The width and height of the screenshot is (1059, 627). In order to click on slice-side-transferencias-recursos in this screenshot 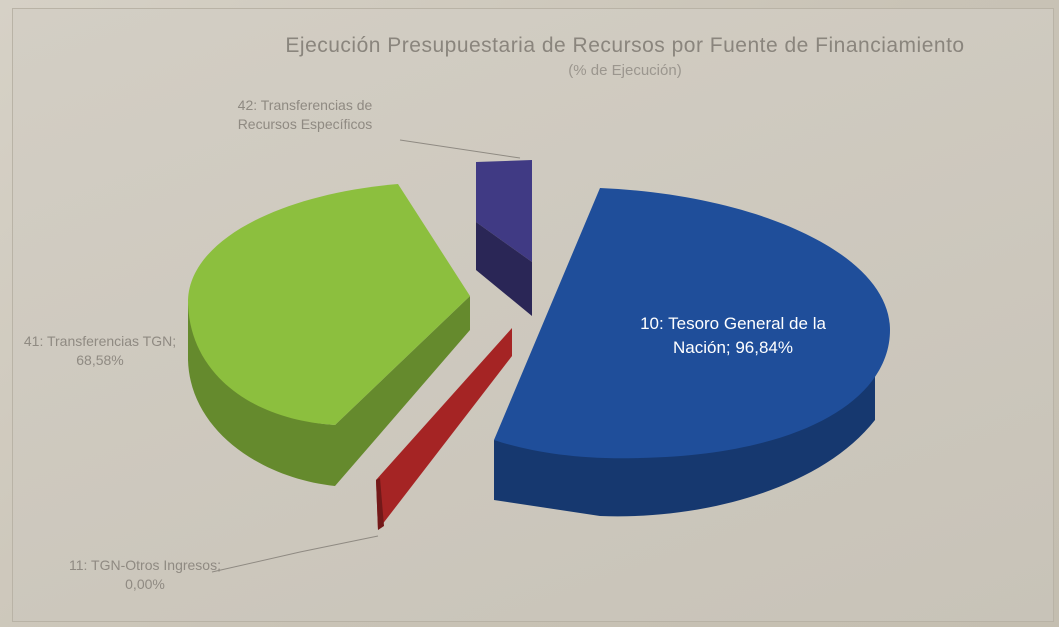, I will do `click(504, 269)`.